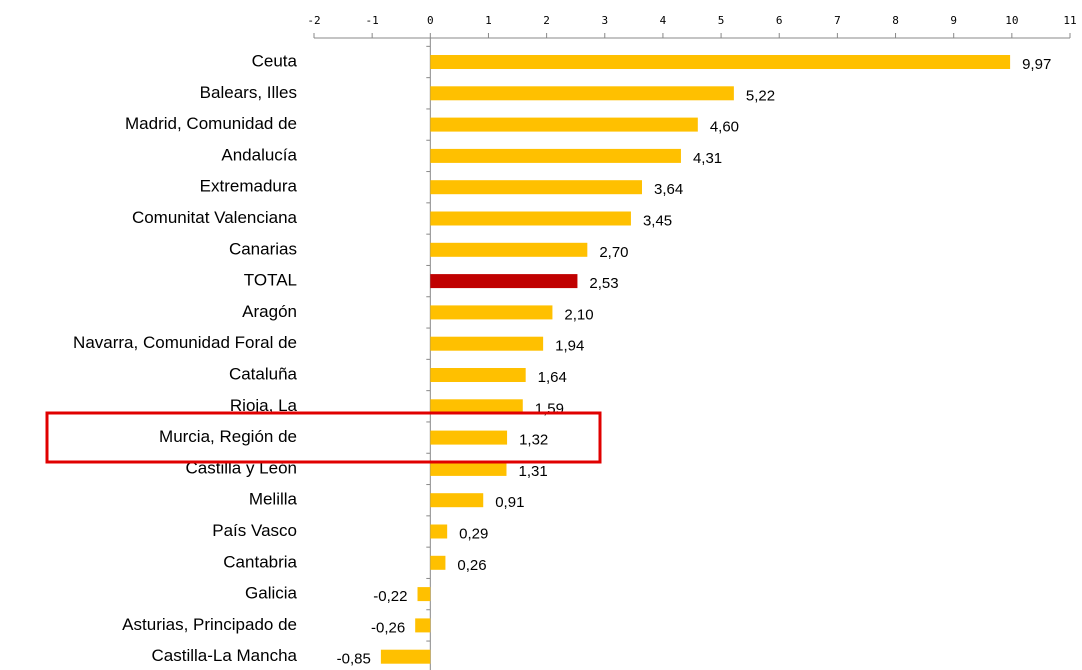  I want to click on value-label: -0,85, so click(354, 659).